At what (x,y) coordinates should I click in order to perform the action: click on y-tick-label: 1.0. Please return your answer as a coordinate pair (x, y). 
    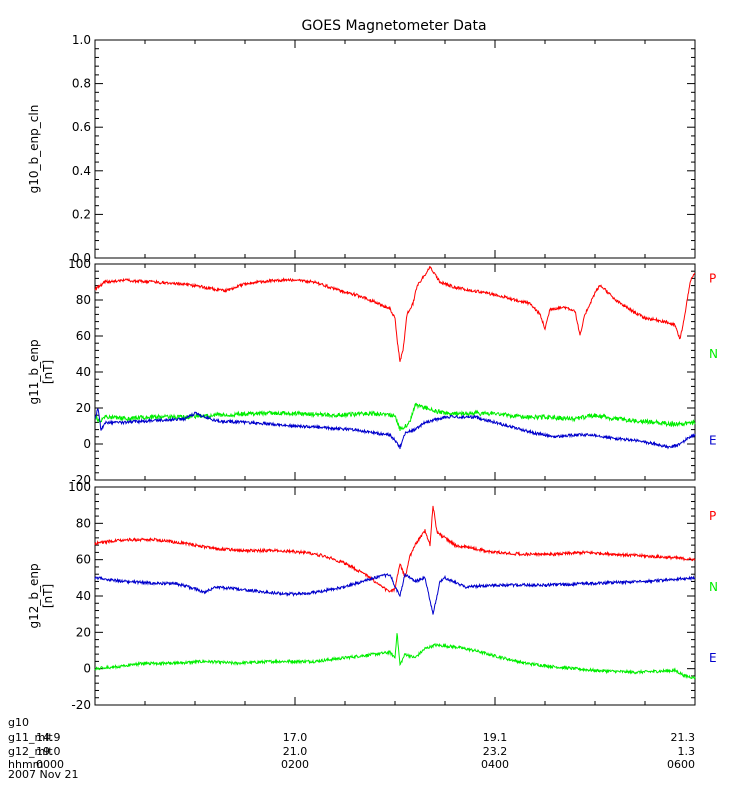
    Looking at the image, I should click on (81, 40).